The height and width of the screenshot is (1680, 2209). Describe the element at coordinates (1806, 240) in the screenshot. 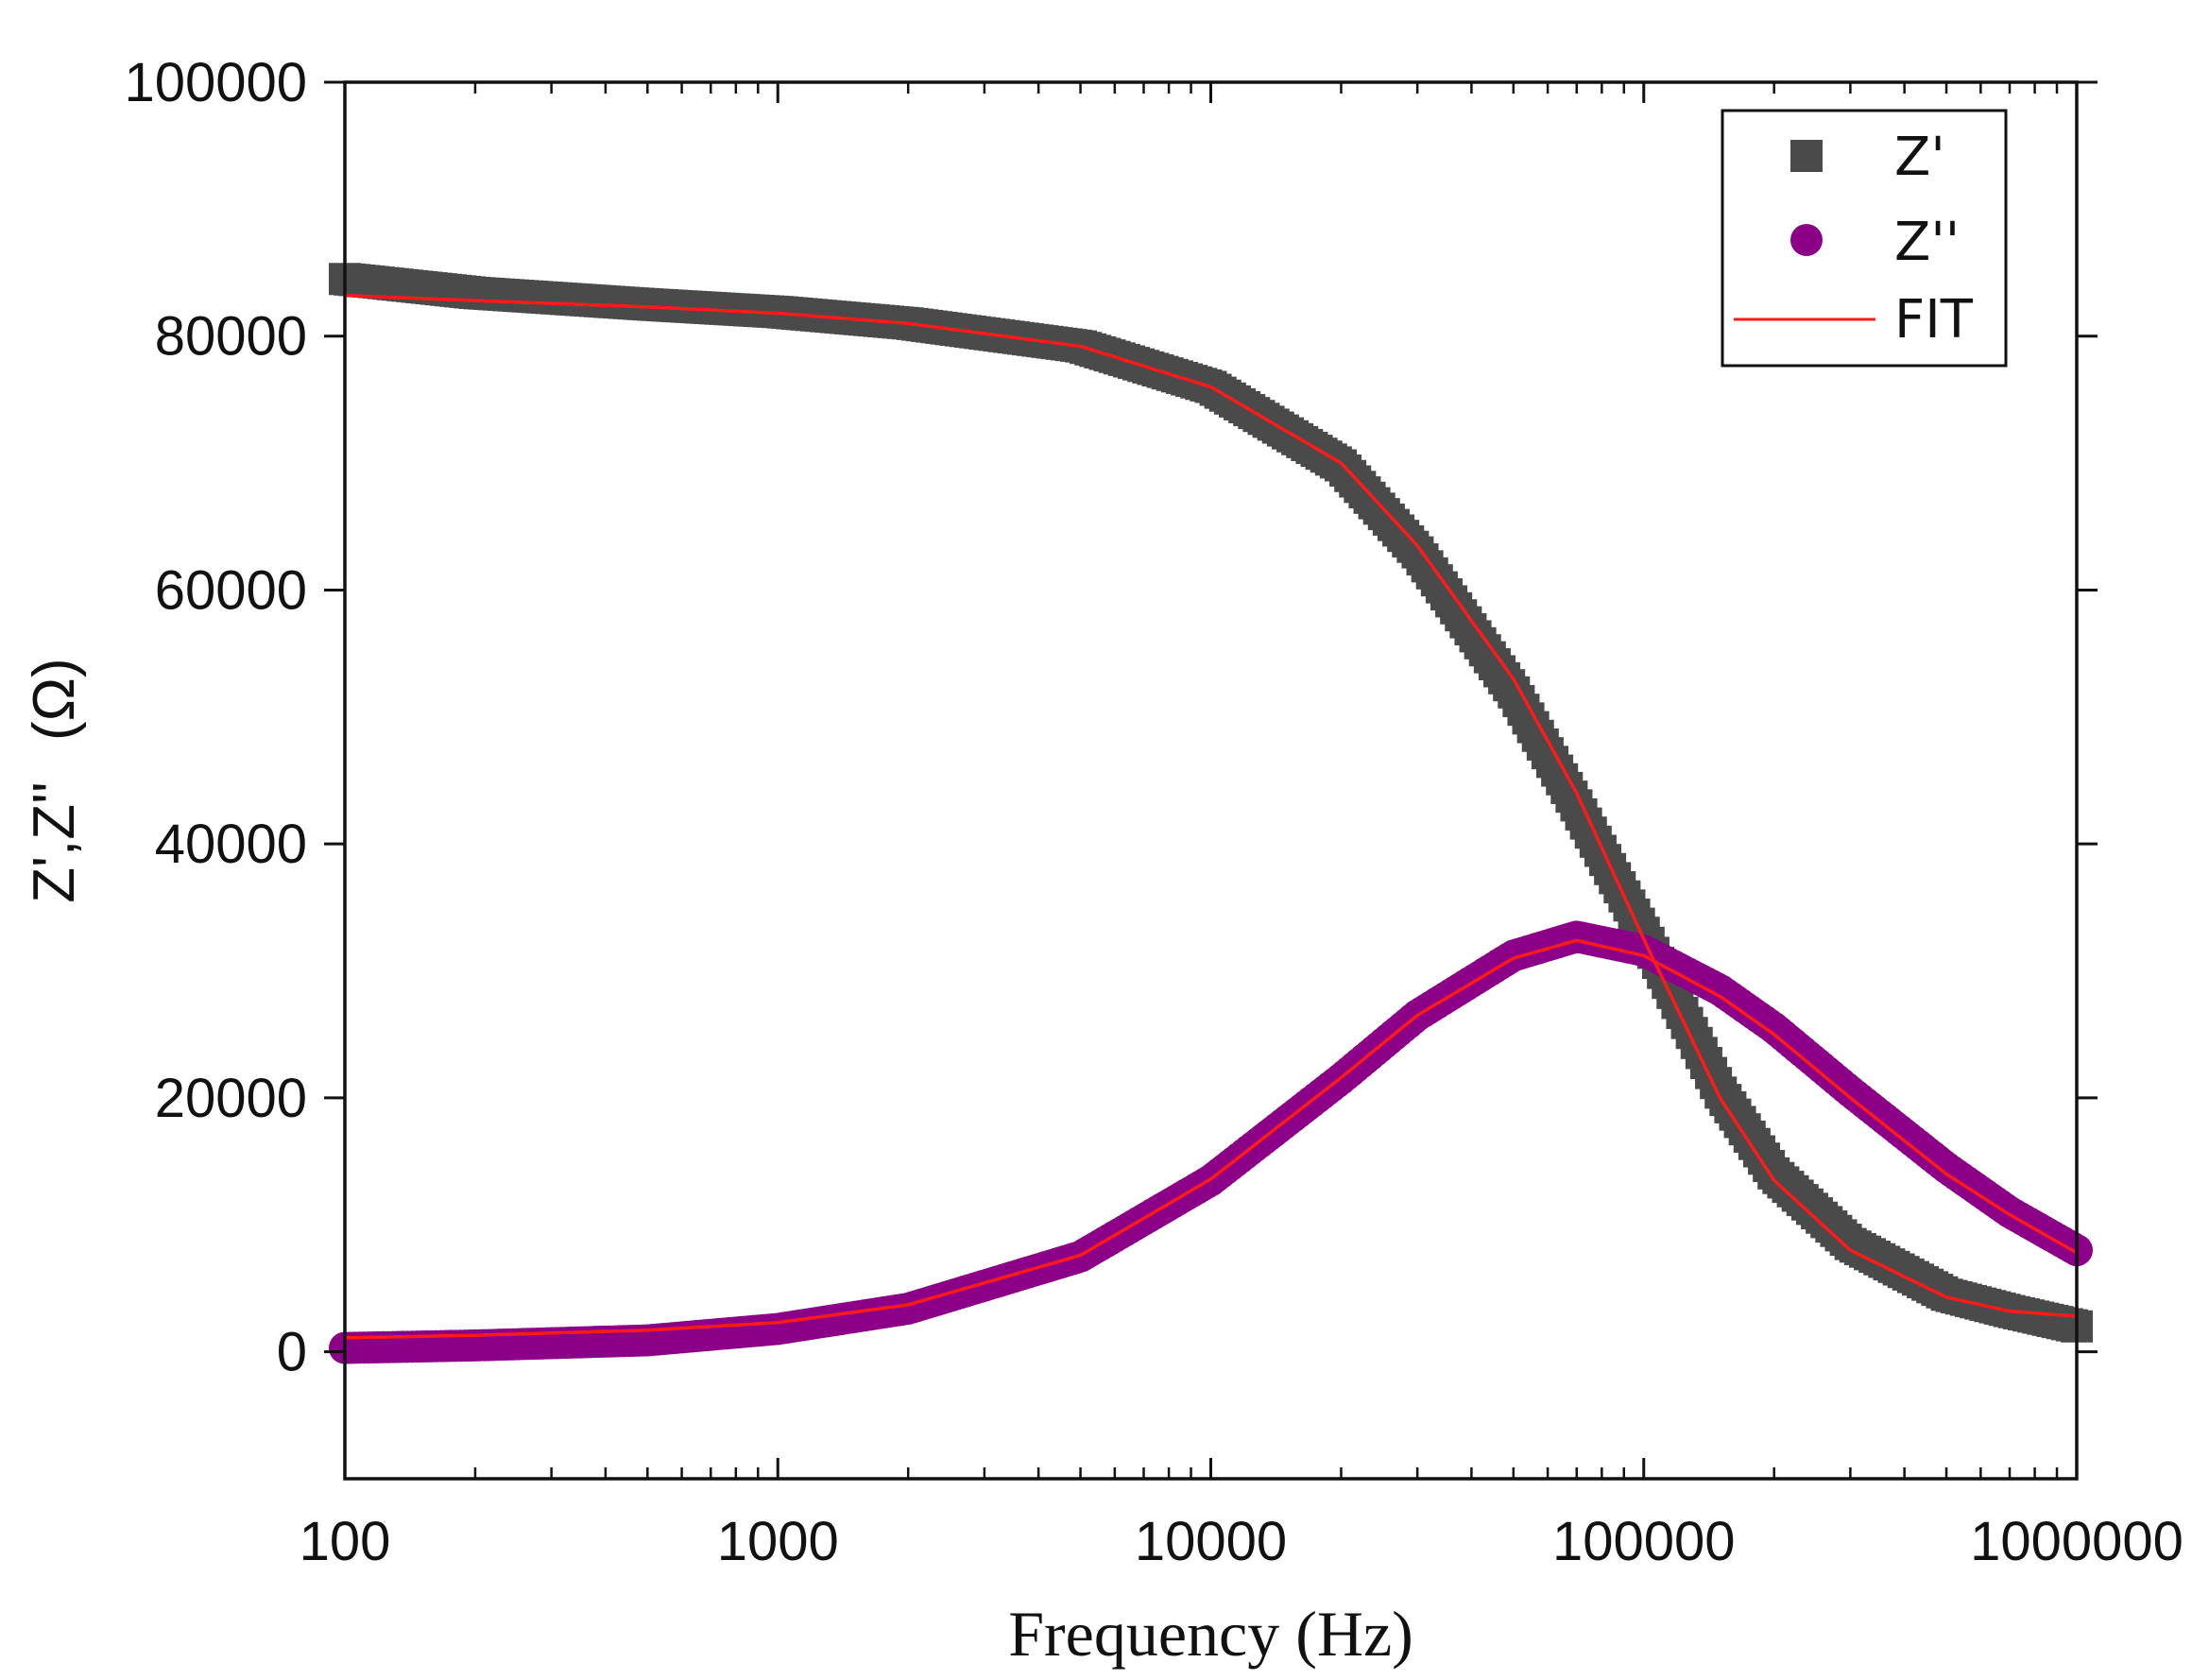

I see `legend-swatch-z-imag` at that location.